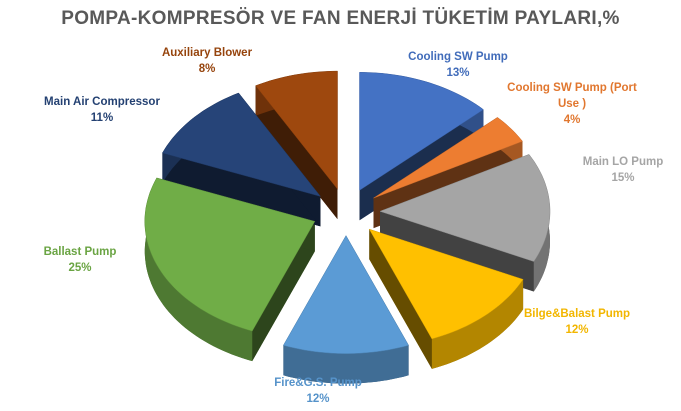 The width and height of the screenshot is (681, 411). Describe the element at coordinates (458, 57) in the screenshot. I see `label-name: Cooling SW Pump` at that location.